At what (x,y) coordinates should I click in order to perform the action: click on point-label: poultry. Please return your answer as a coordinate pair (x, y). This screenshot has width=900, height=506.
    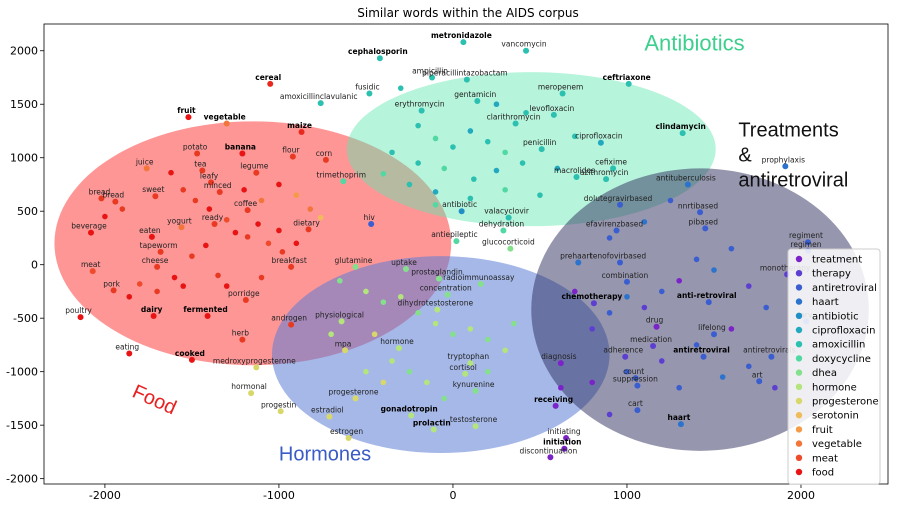
    Looking at the image, I should click on (78, 310).